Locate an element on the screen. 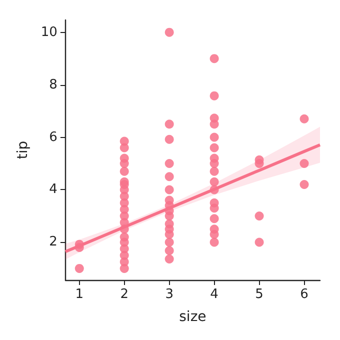  y-tick-label: 10 is located at coordinates (49, 32).